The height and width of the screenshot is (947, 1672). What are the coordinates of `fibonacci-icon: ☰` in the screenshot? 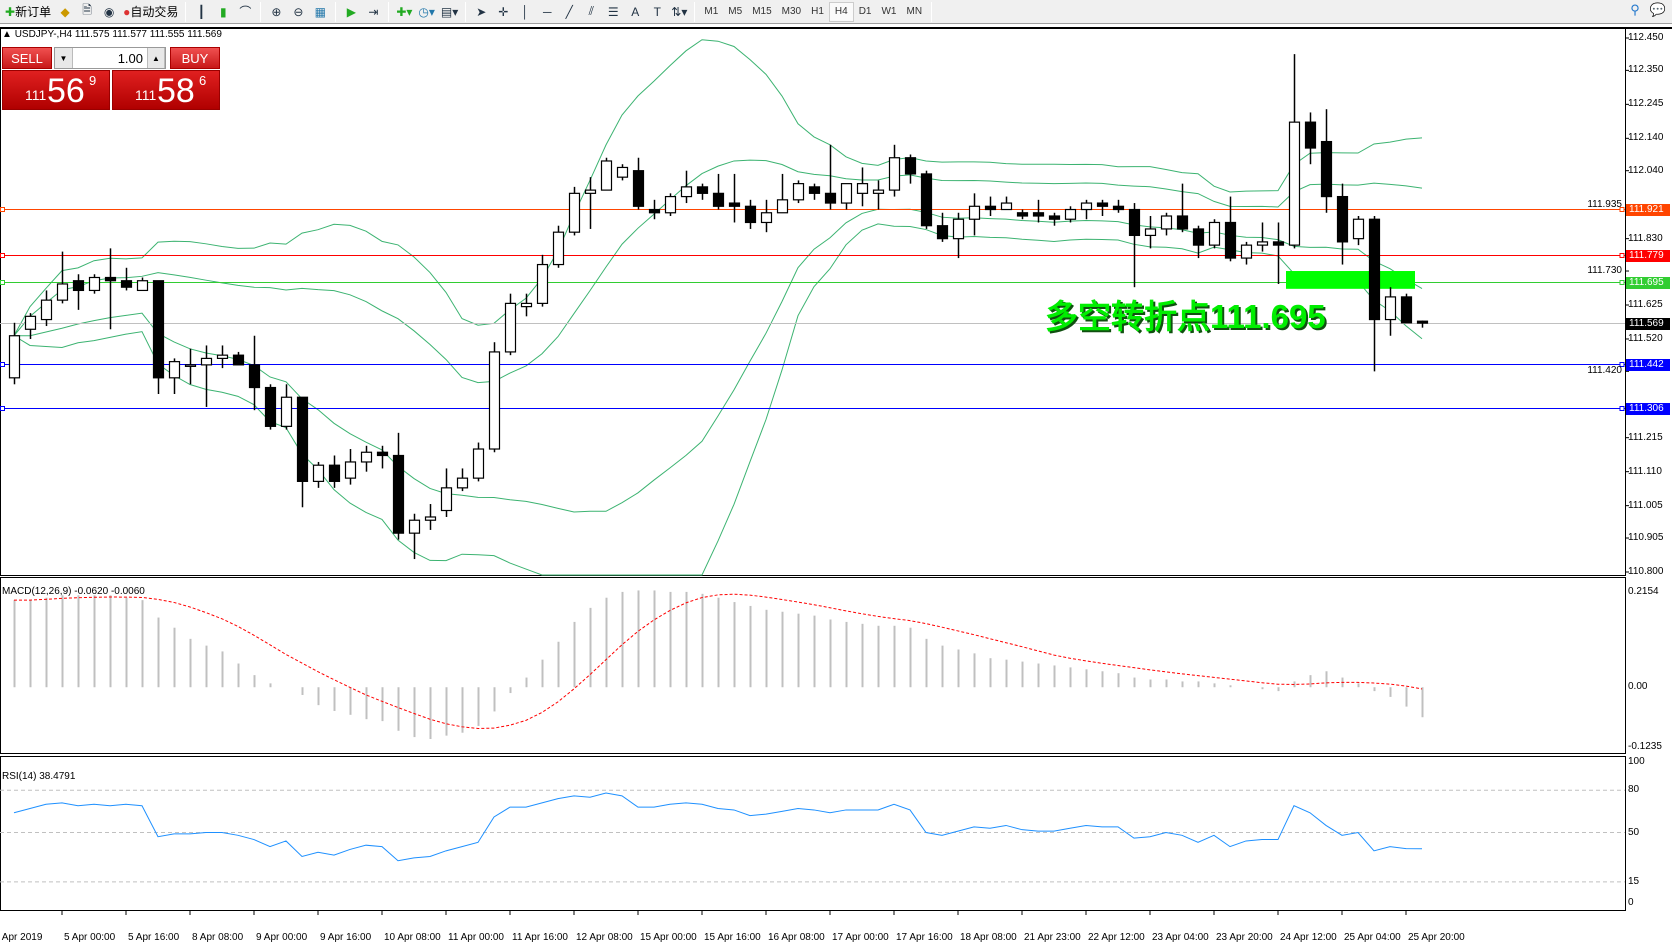 It's located at (613, 11).